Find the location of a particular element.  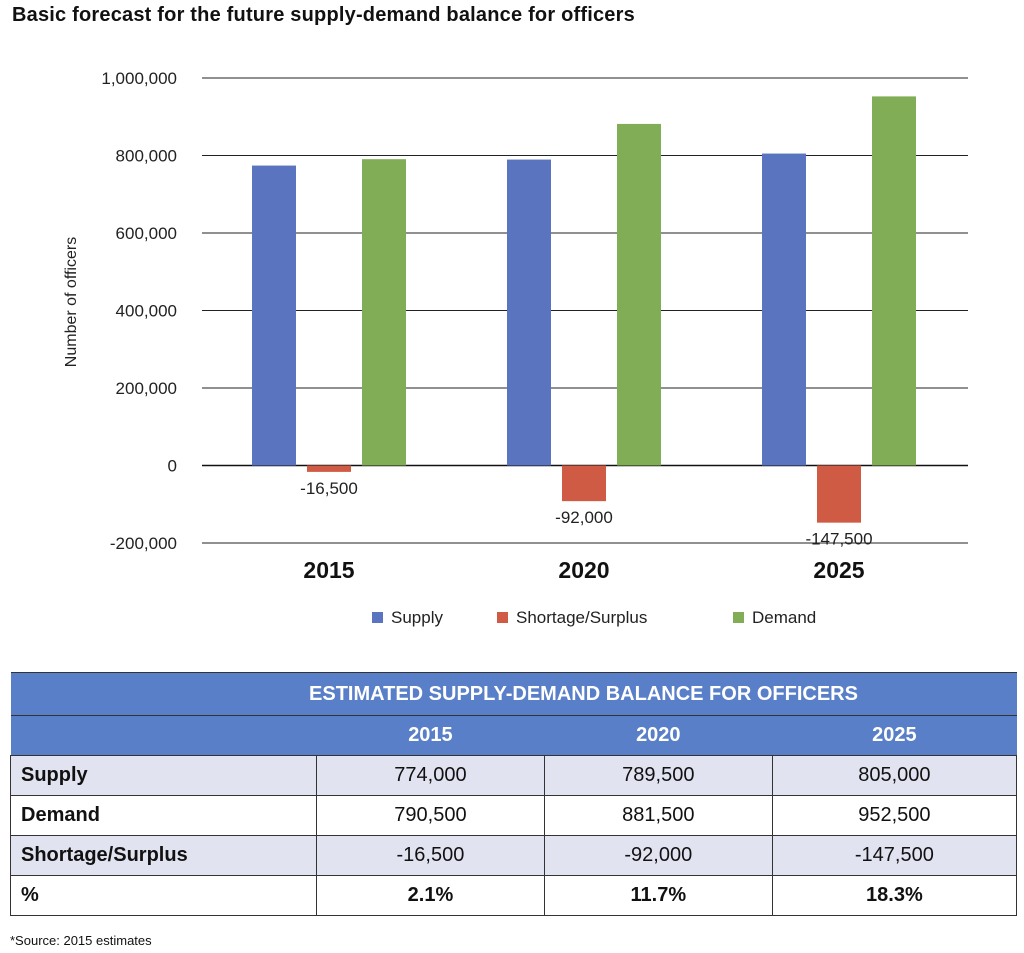

year-header-2015: 2015 is located at coordinates (430, 735).